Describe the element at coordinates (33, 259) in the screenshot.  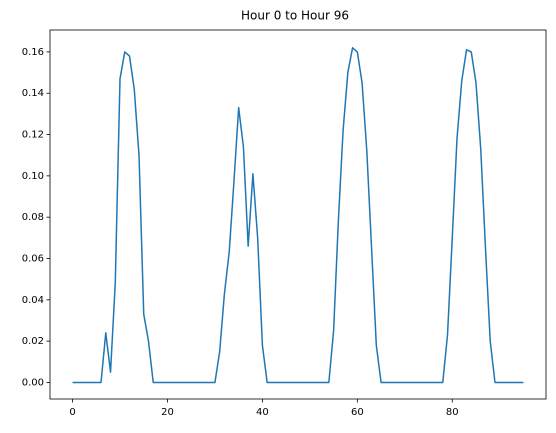
I see `y-tick-label: 0.06` at that location.